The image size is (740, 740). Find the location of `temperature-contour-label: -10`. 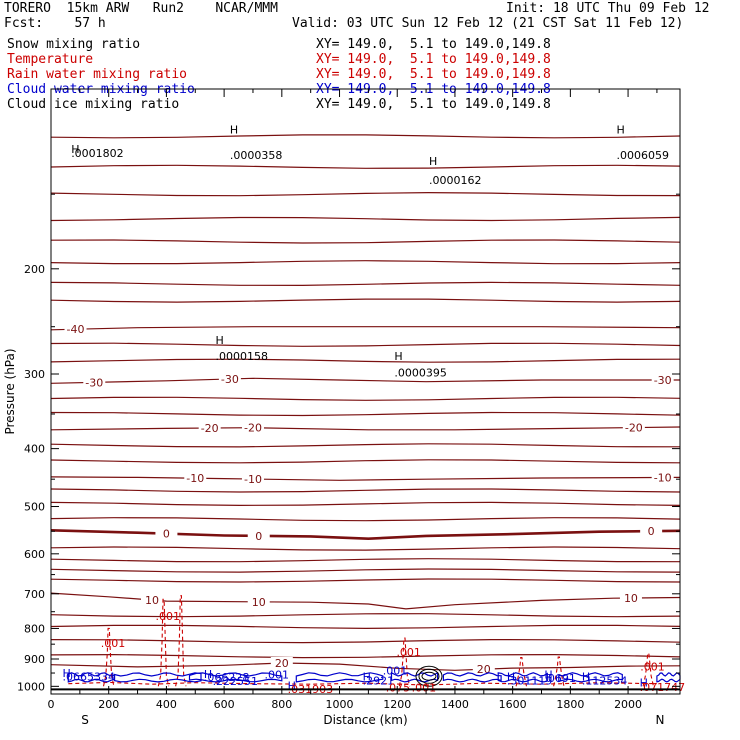

temperature-contour-label: -10 is located at coordinates (253, 479).